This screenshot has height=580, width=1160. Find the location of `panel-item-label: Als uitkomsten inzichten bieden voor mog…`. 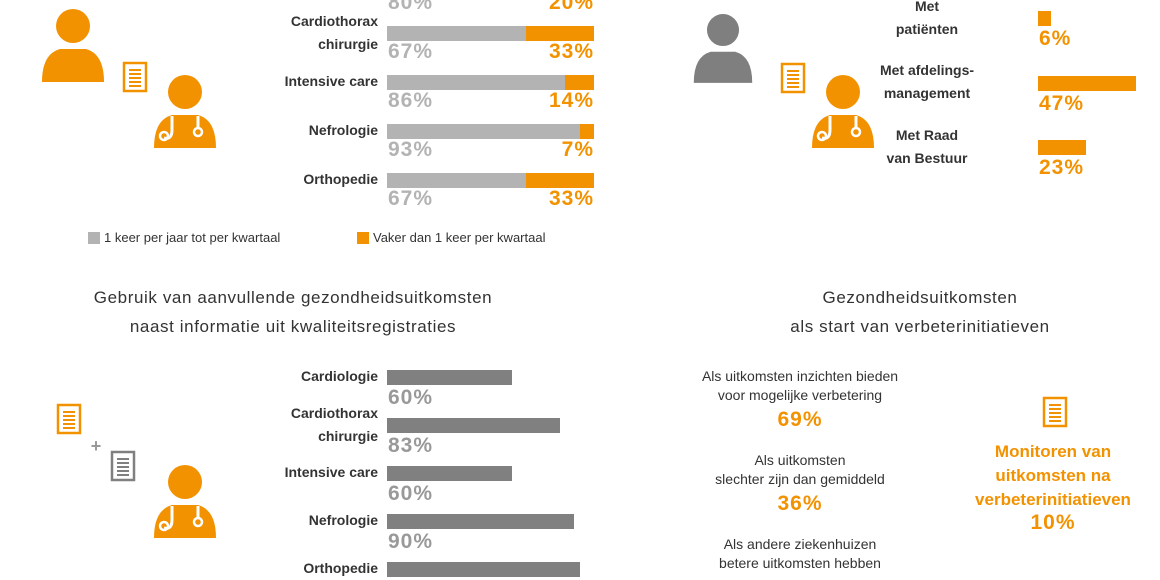

panel-item-label: Als uitkomsten inzichten bieden voor mog… is located at coordinates (800, 385).